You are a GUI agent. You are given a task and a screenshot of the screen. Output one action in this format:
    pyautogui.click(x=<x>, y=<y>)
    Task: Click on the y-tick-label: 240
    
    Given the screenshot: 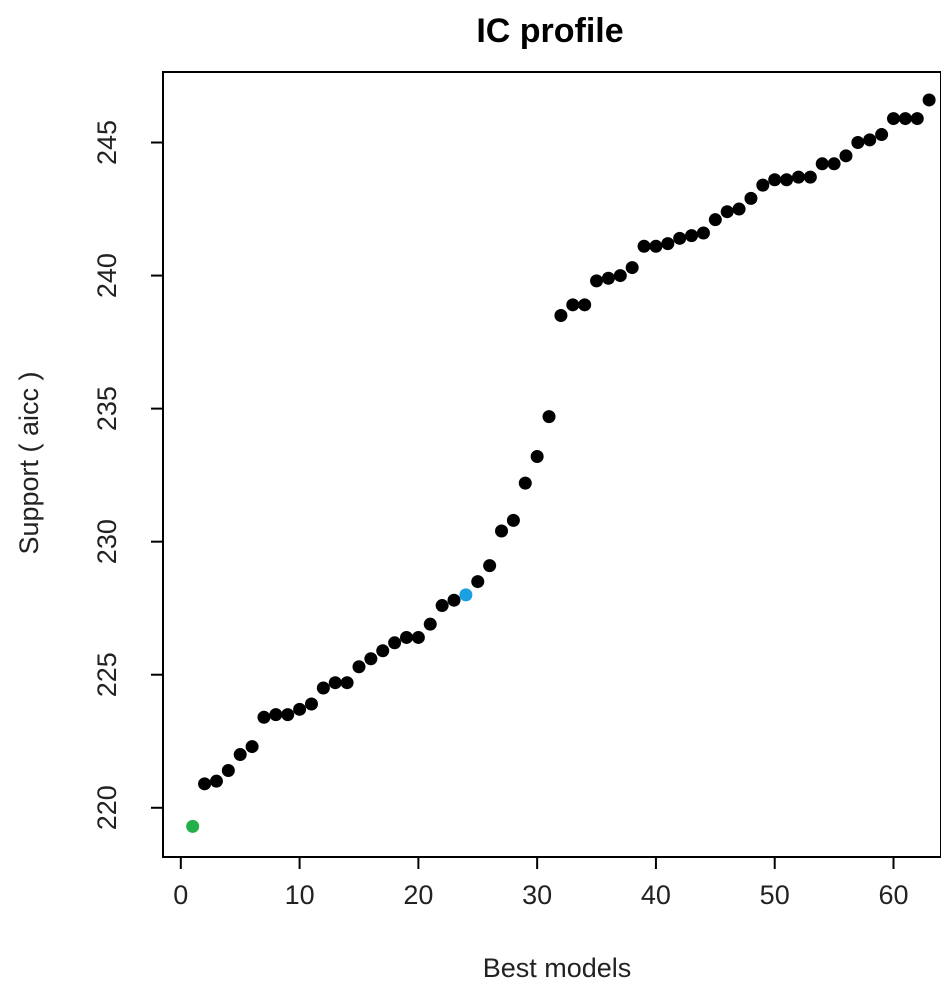 What is the action you would take?
    pyautogui.click(x=107, y=275)
    